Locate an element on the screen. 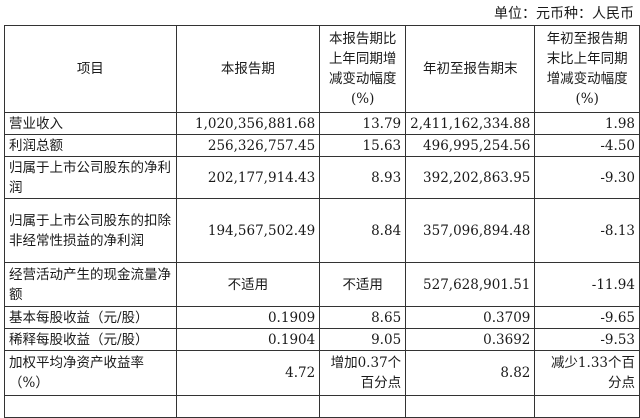 Image resolution: width=640 pixels, height=418 pixels. row-item: 归属于上市公司股东的扣除非经常性损益的净利润 is located at coordinates (90, 230).